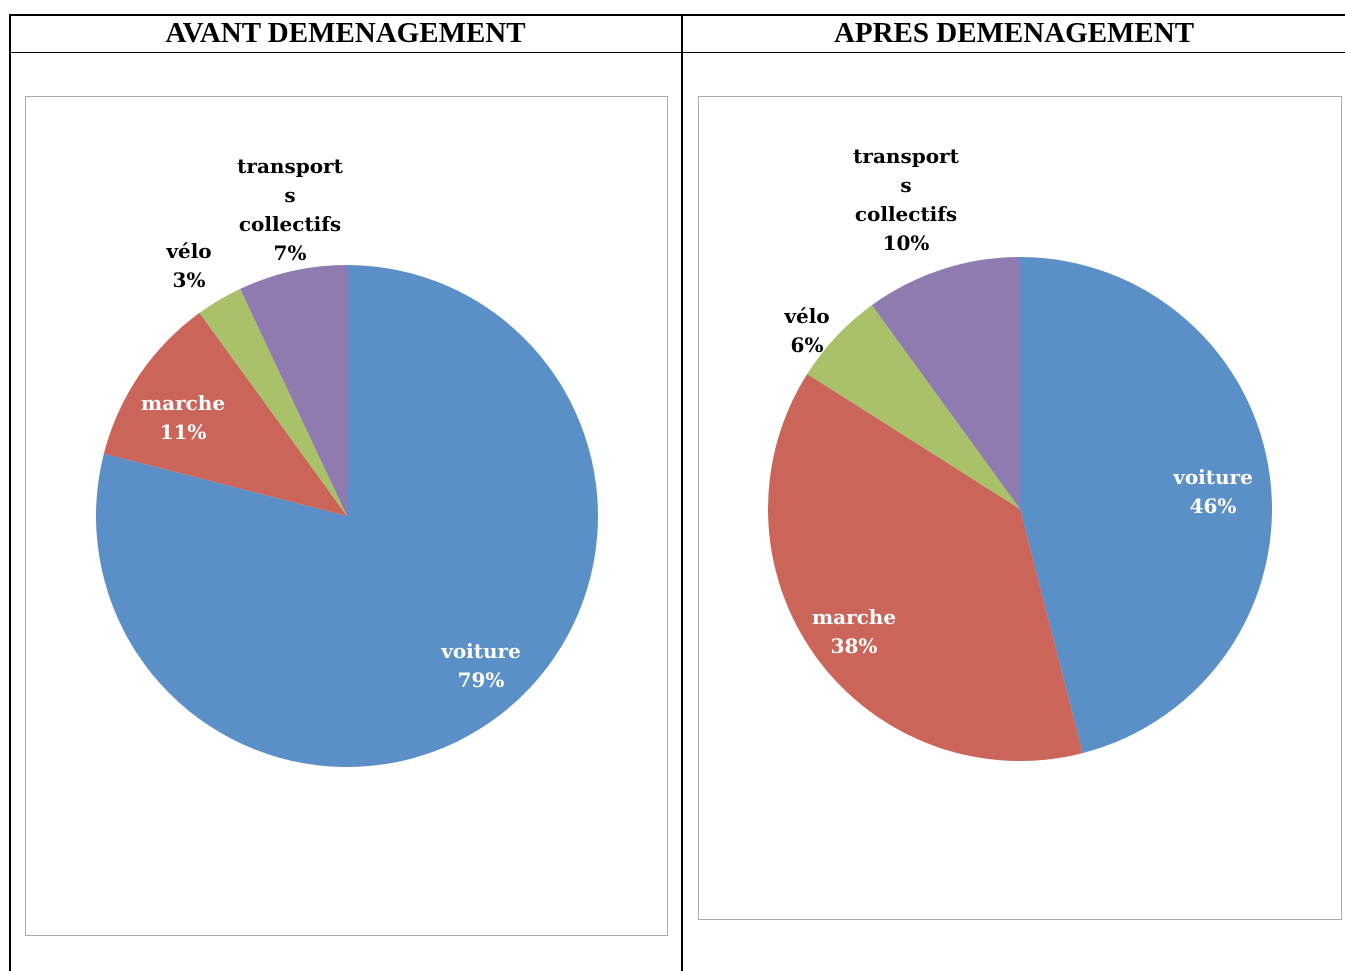 The image size is (1345, 971). I want to click on value-label: 38%, so click(854, 646).